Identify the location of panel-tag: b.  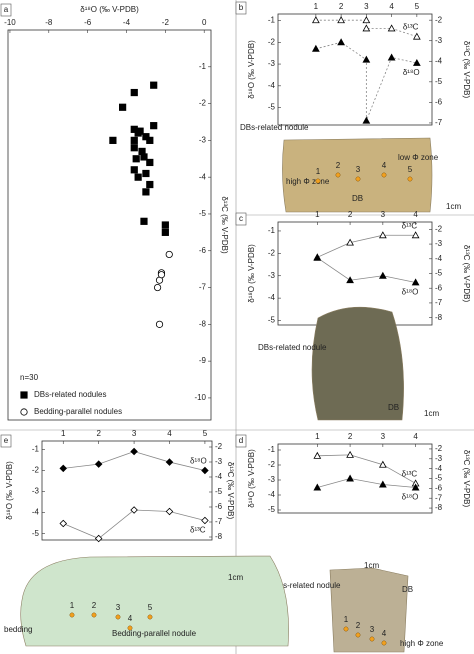
(241, 7).